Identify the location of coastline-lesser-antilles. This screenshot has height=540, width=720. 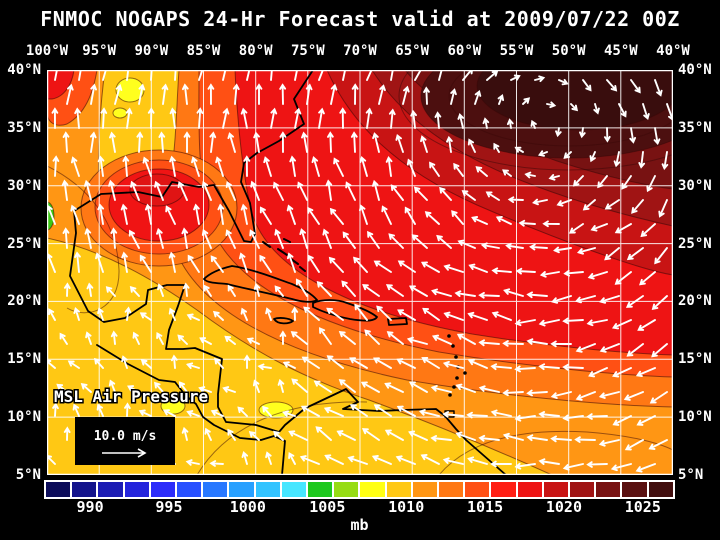
(457, 365).